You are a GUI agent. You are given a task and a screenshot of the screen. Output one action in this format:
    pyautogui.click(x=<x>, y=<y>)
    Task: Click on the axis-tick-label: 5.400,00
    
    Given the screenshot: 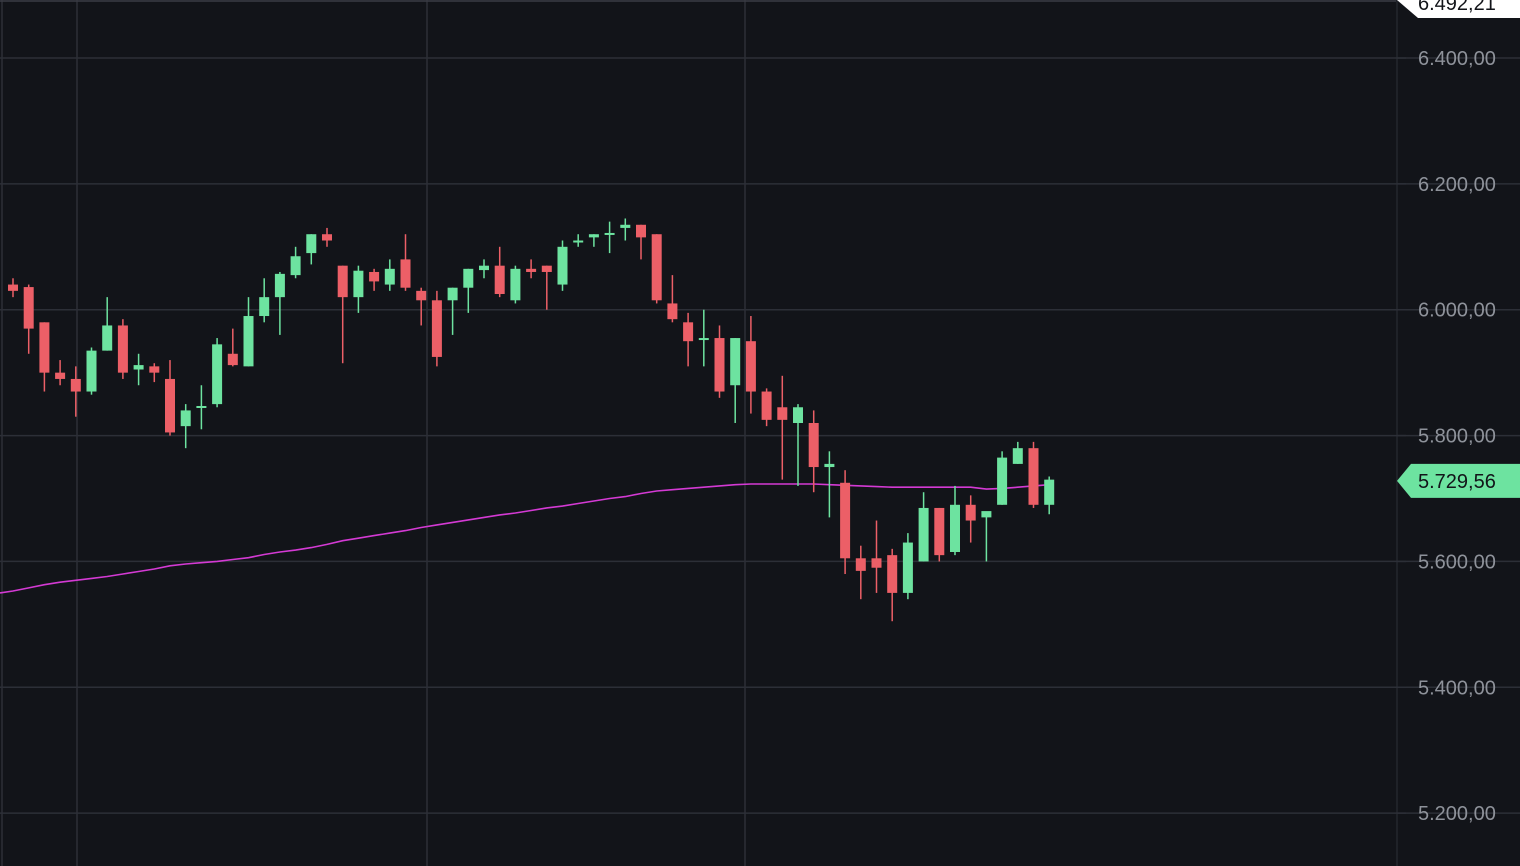 What is the action you would take?
    pyautogui.click(x=1457, y=688)
    